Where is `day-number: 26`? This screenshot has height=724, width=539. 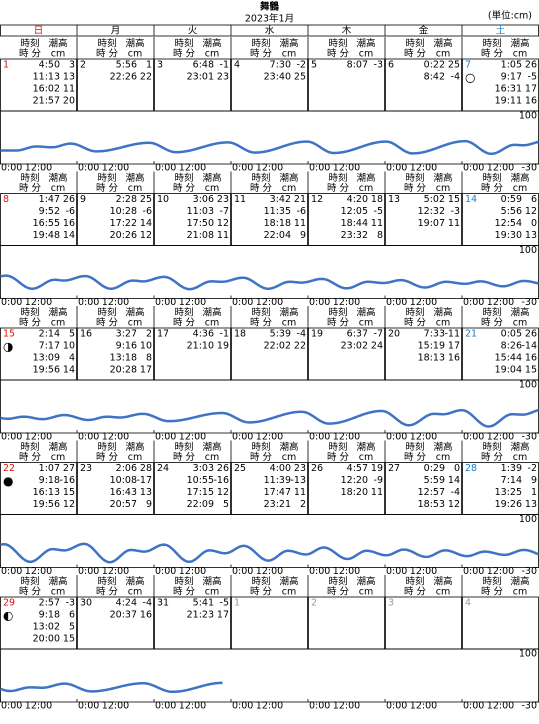
day-number: 26 is located at coordinates (317, 468).